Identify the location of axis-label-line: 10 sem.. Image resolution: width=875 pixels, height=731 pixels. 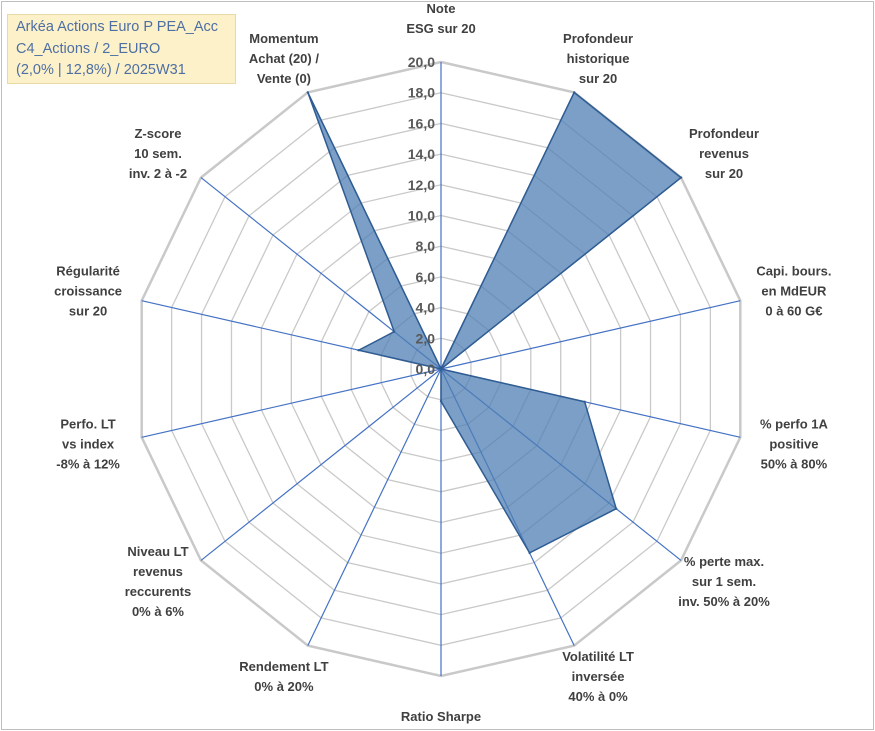
(158, 153).